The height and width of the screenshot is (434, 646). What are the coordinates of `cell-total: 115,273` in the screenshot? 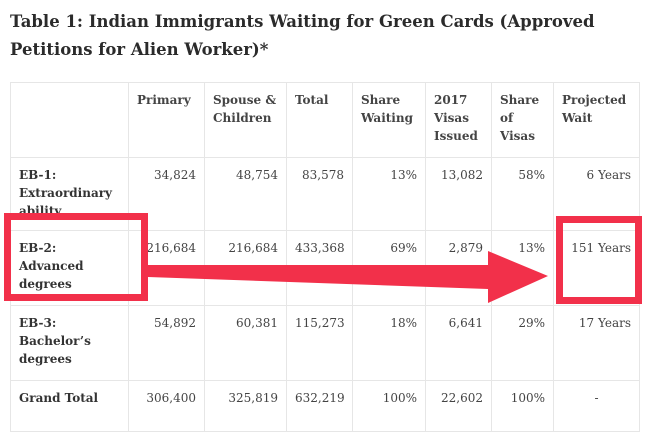 It's located at (319, 343).